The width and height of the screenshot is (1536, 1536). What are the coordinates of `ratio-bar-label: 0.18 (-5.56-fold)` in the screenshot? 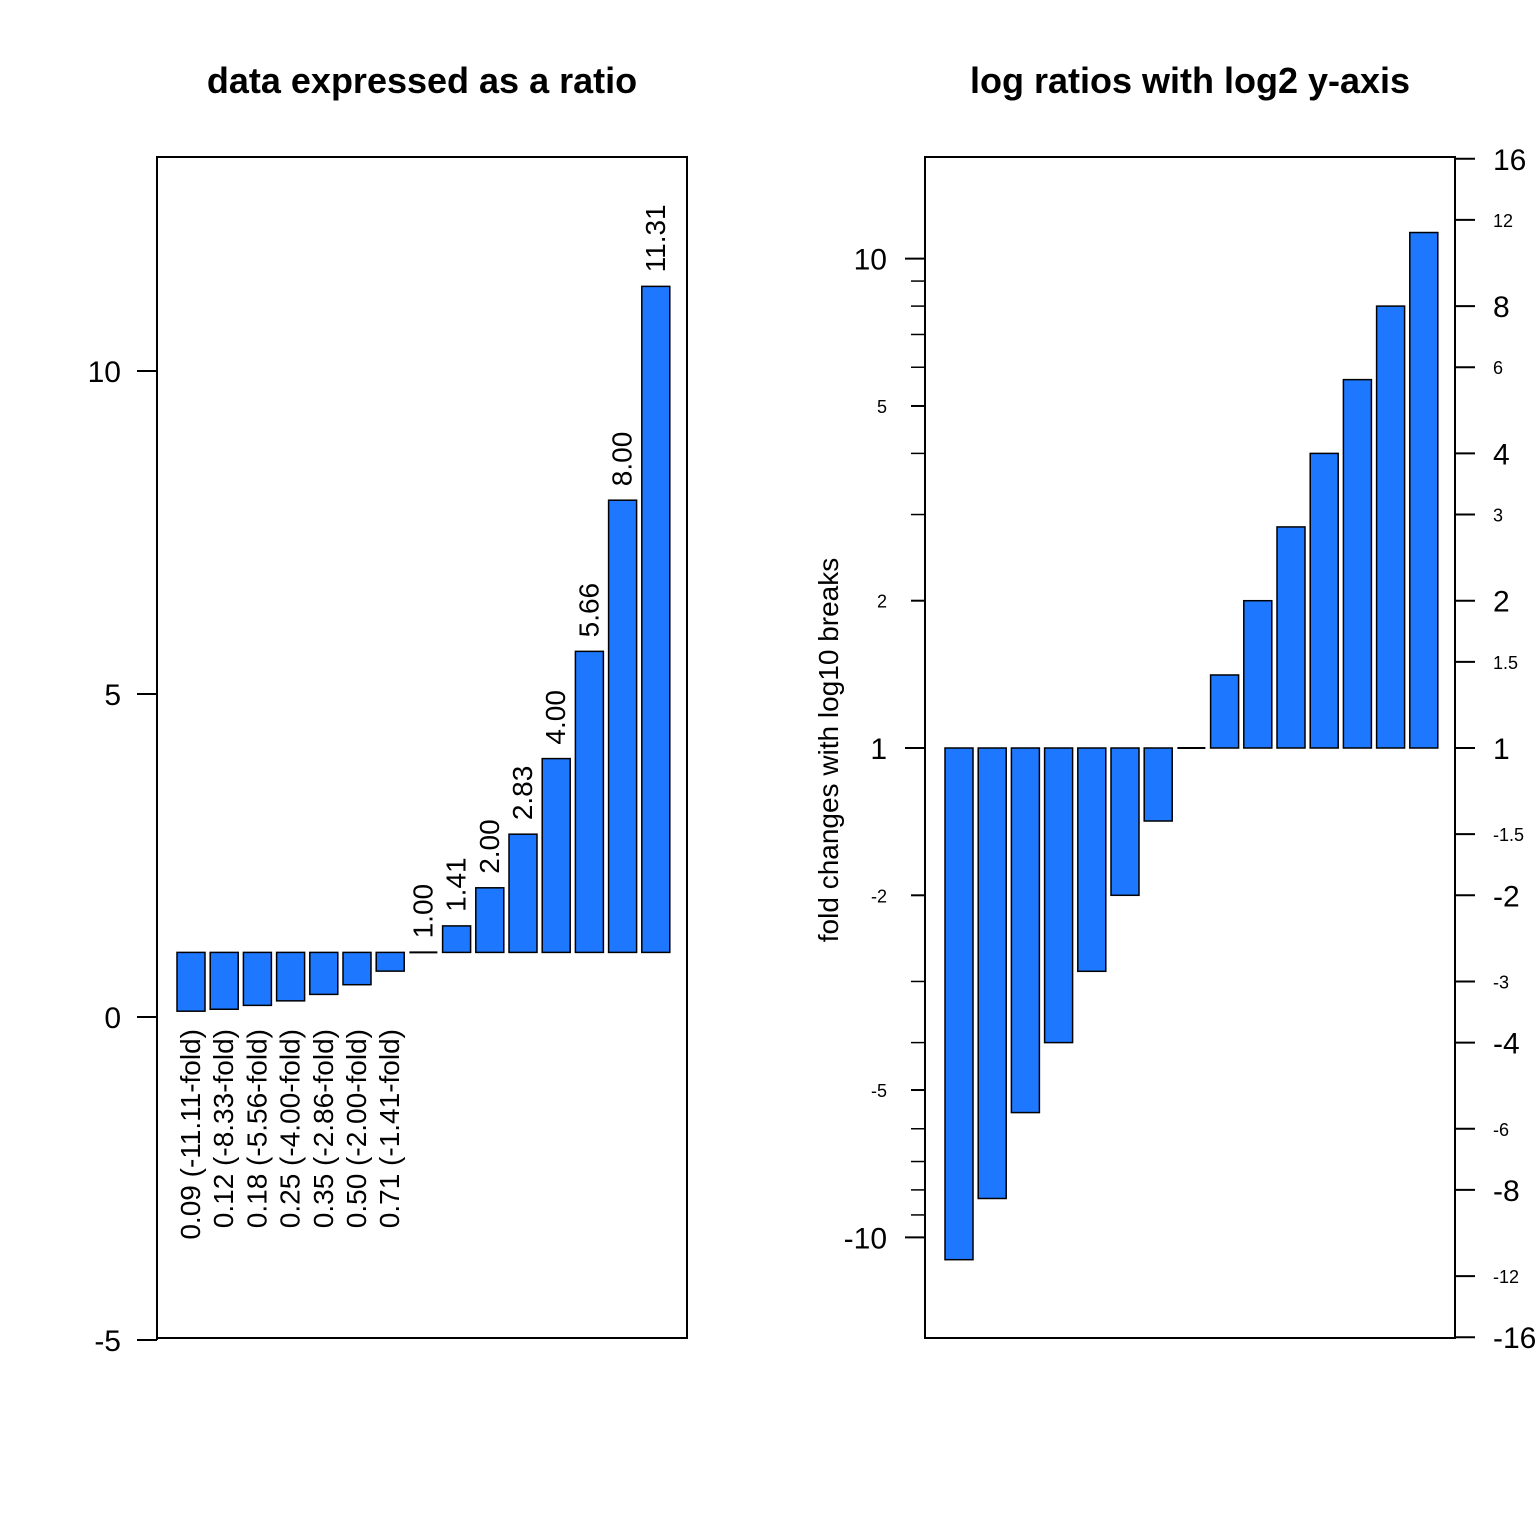 It's located at (256, 1128).